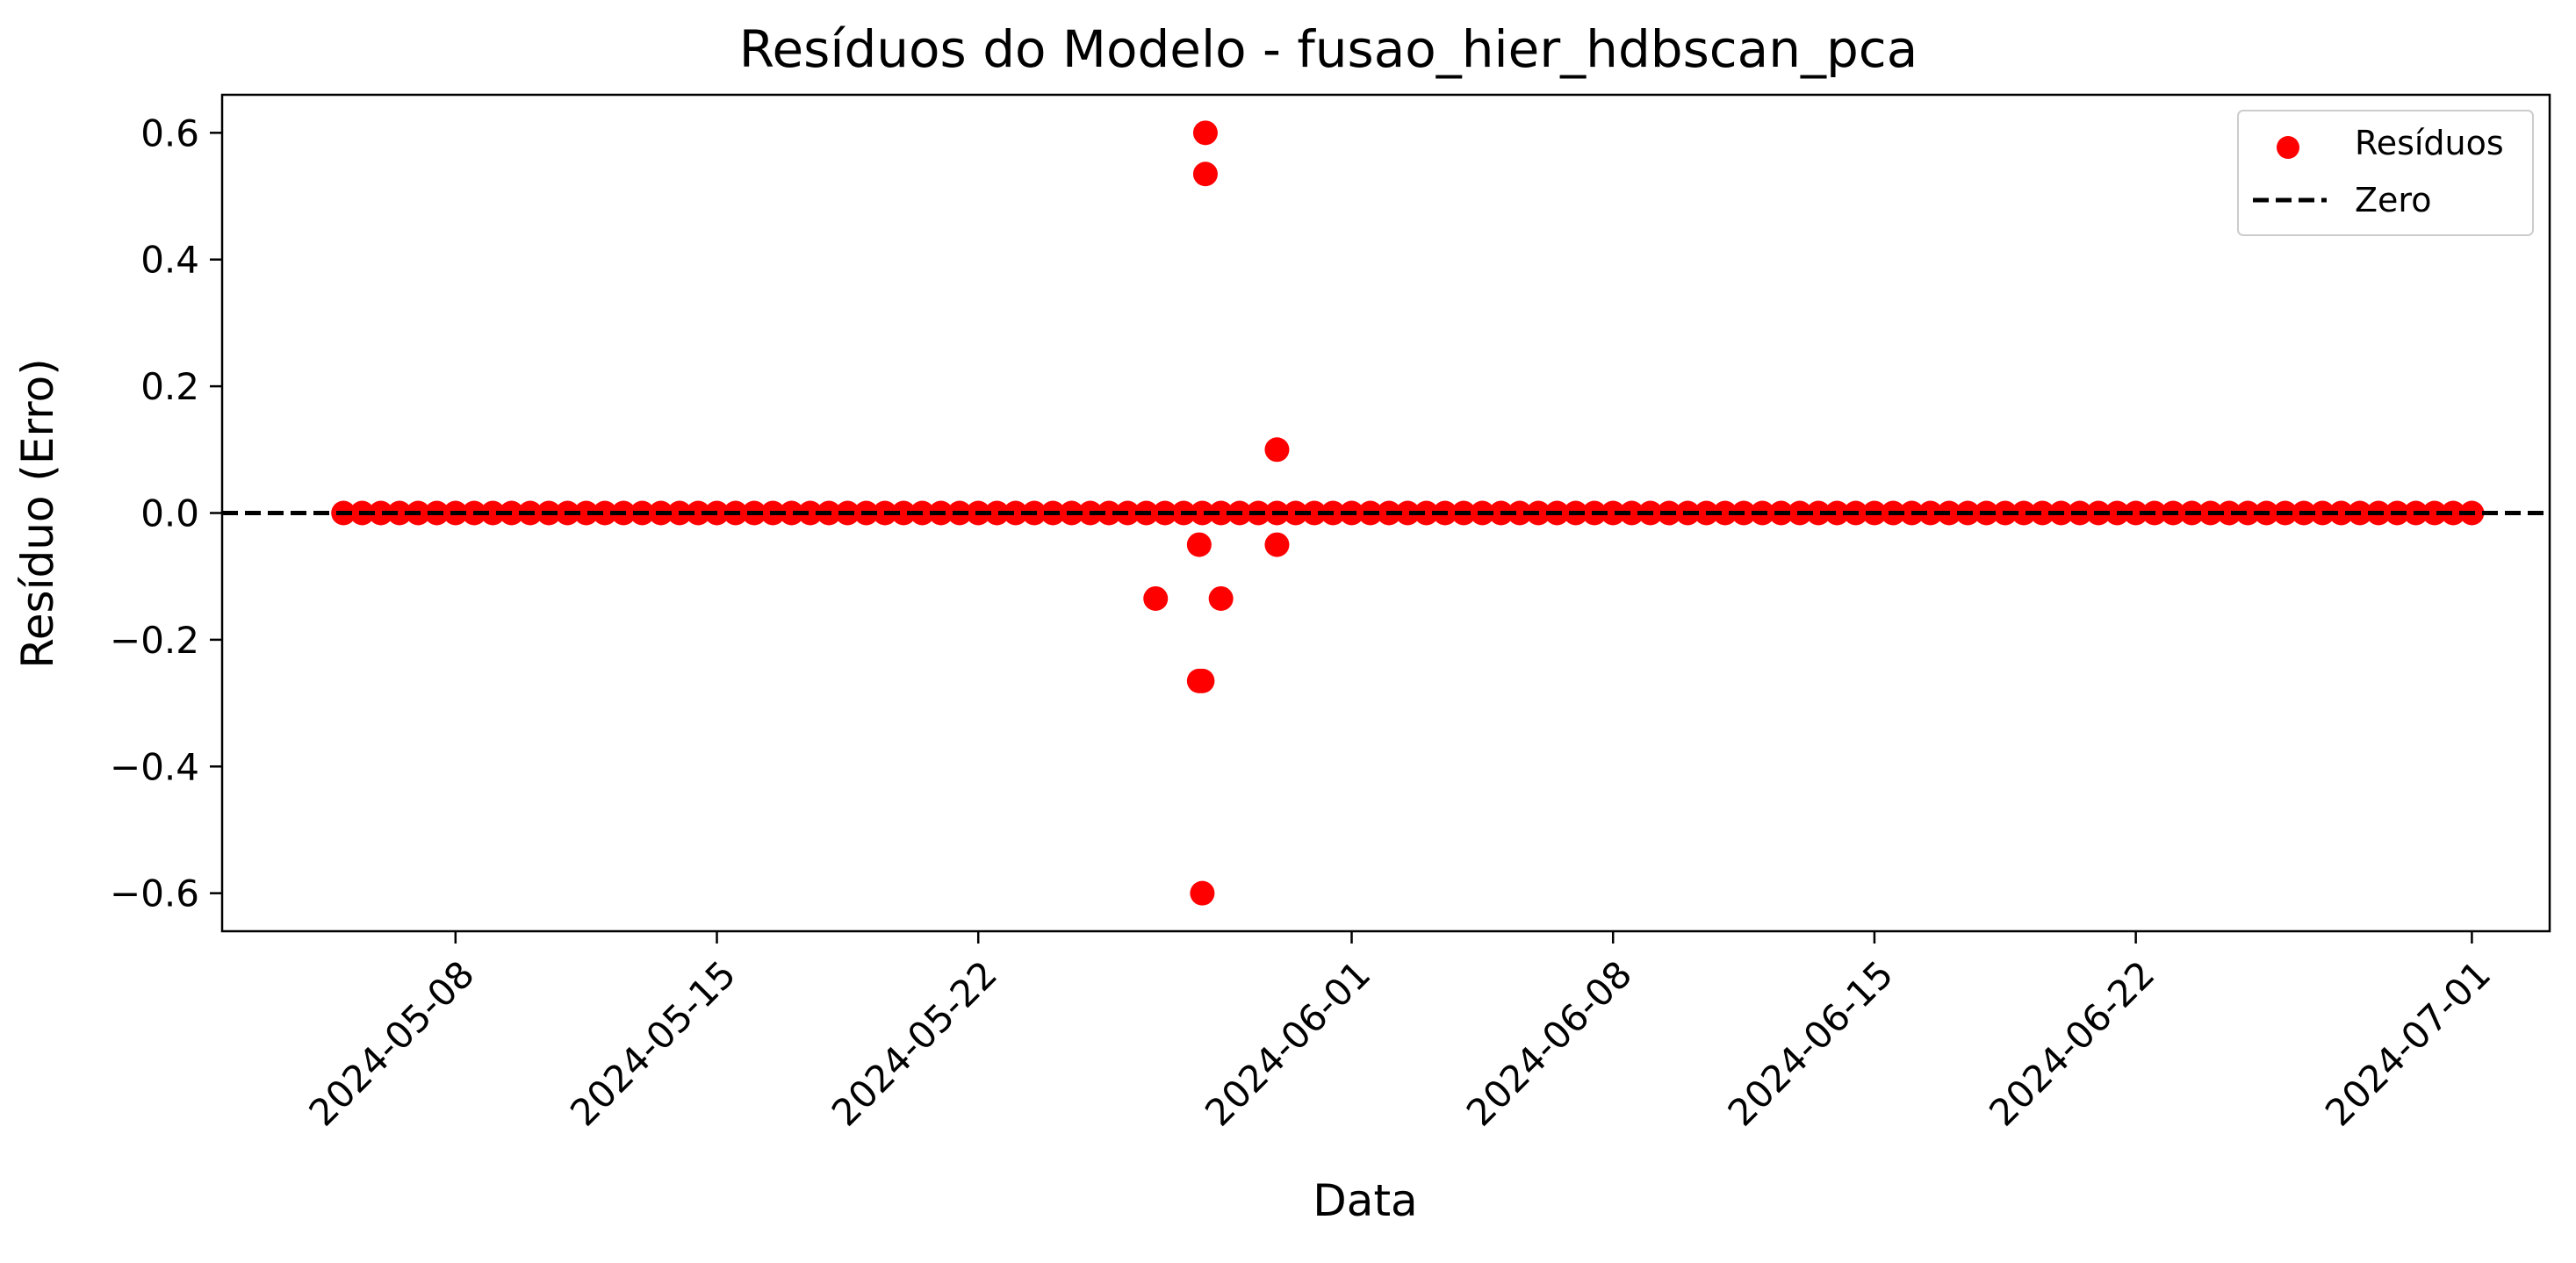 This screenshot has height=1263, width=2576. Describe the element at coordinates (2429, 143) in the screenshot. I see `legend-label-residuals: Resíduos` at that location.